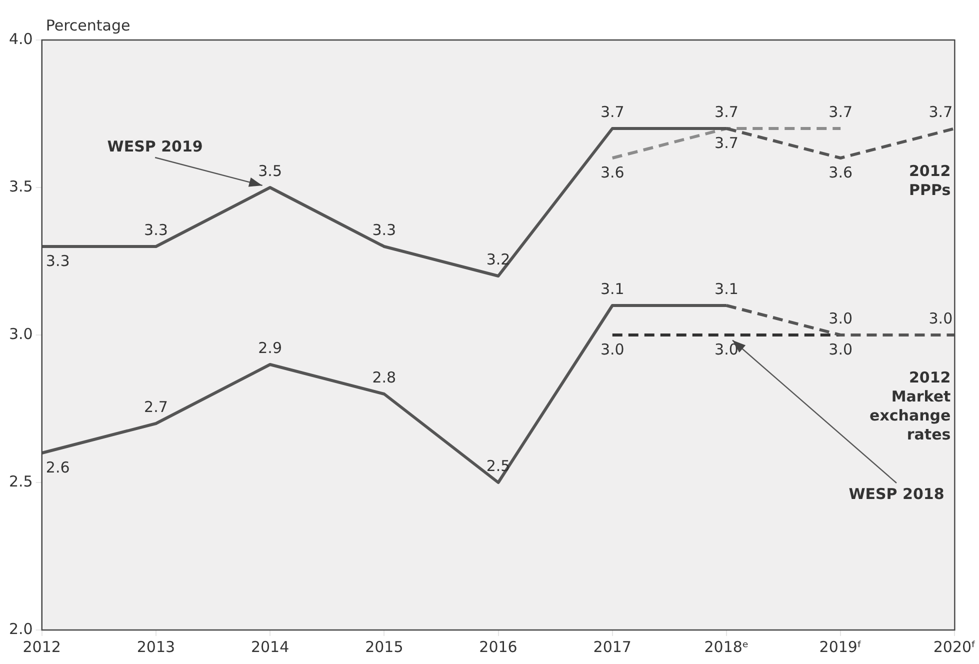 This screenshot has width=979, height=664. What do you see at coordinates (20, 629) in the screenshot?
I see `y-tick-label: 2.0` at bounding box center [20, 629].